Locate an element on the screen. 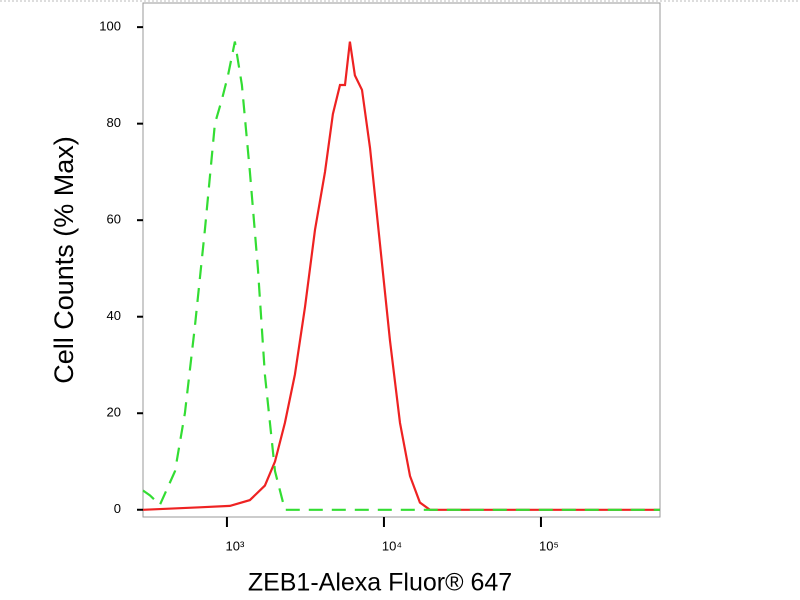  y-tick-label: 0 is located at coordinates (117, 508).